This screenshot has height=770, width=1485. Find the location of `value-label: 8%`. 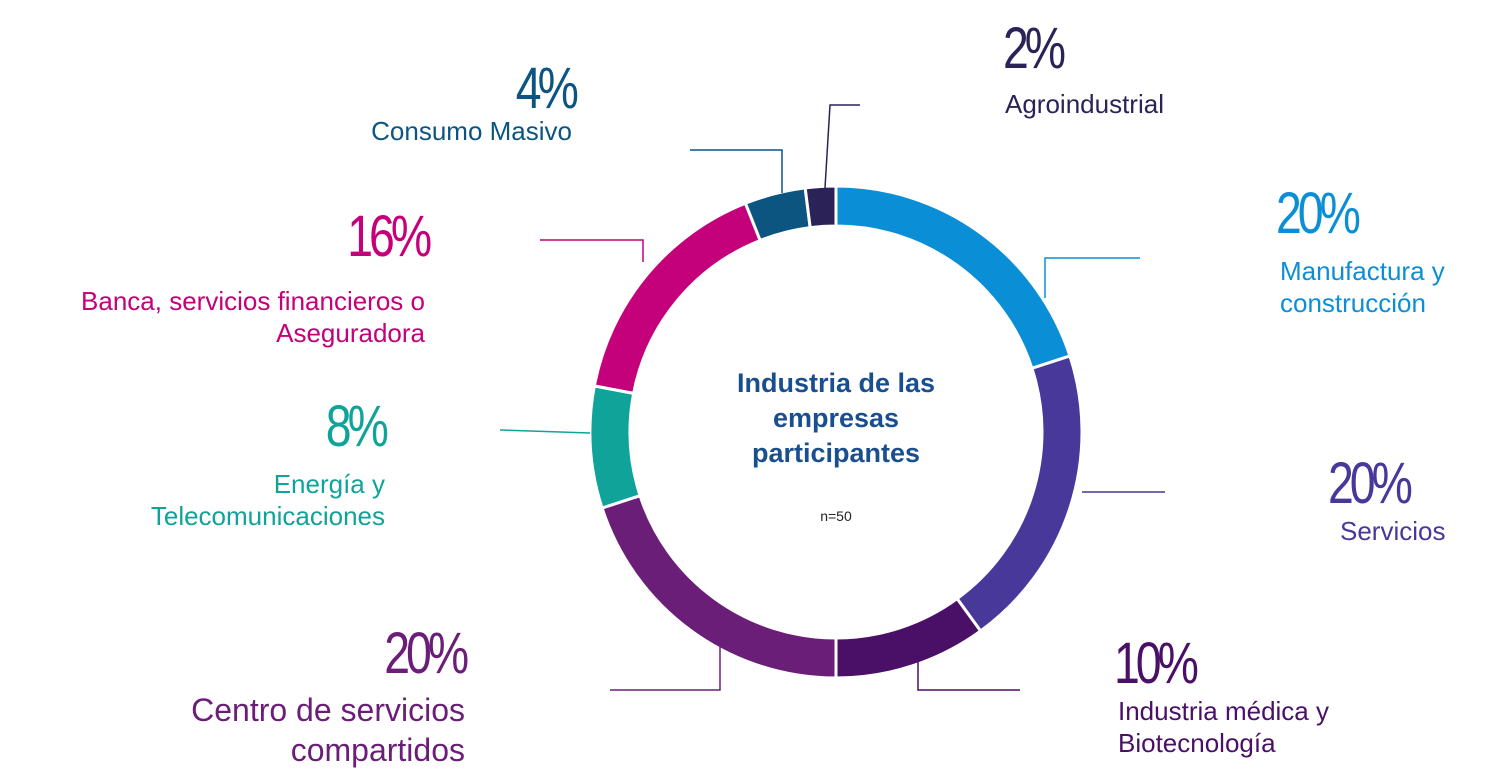

value-label: 8% is located at coordinates (357, 426).